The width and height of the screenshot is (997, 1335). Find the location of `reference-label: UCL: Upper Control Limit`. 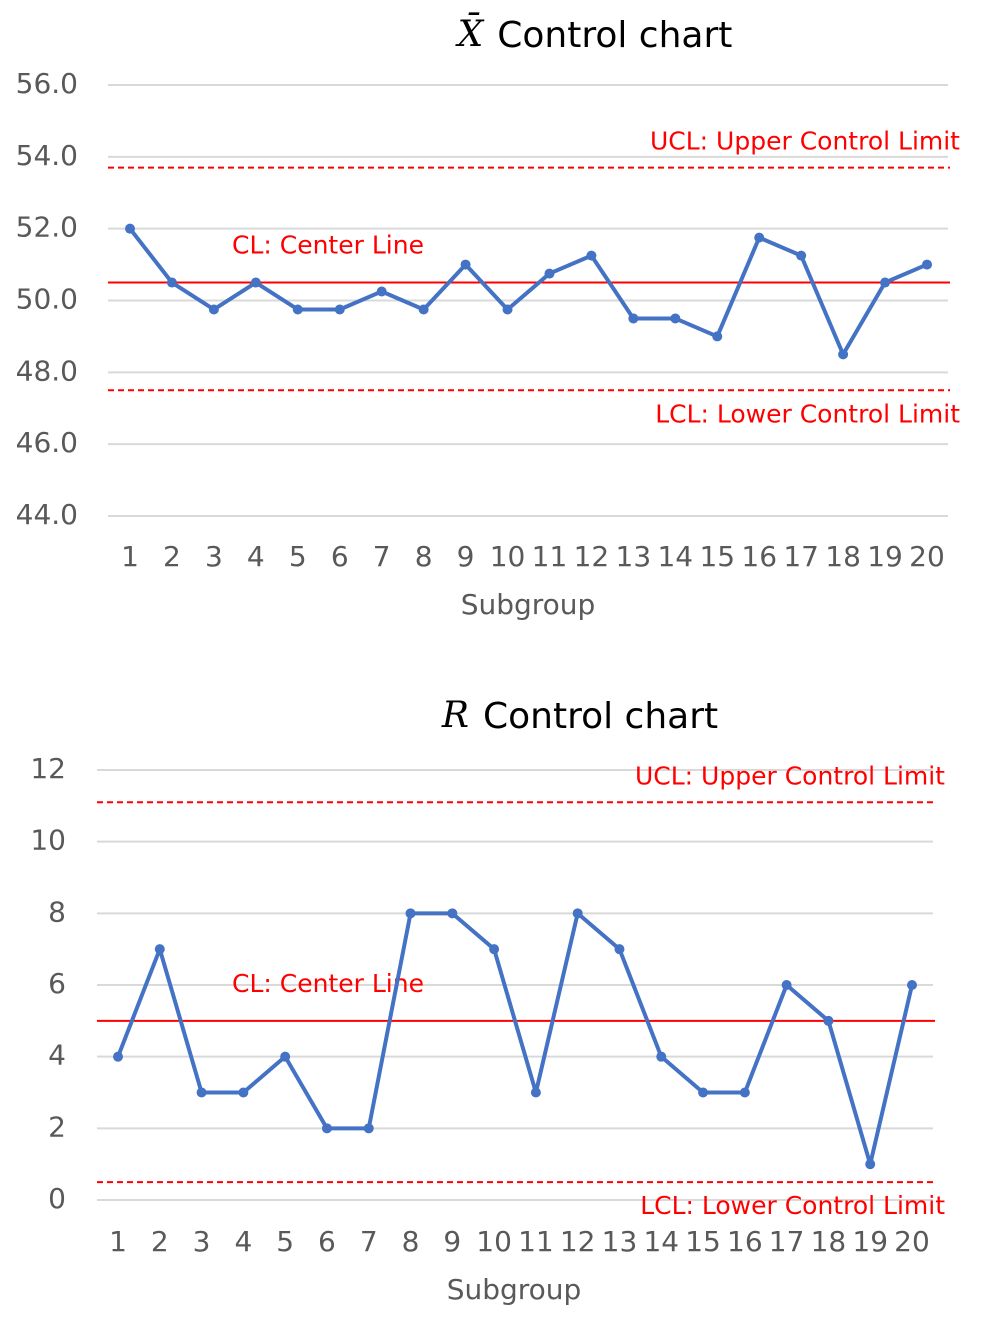

reference-label: UCL: Upper Control Limit is located at coordinates (805, 141).